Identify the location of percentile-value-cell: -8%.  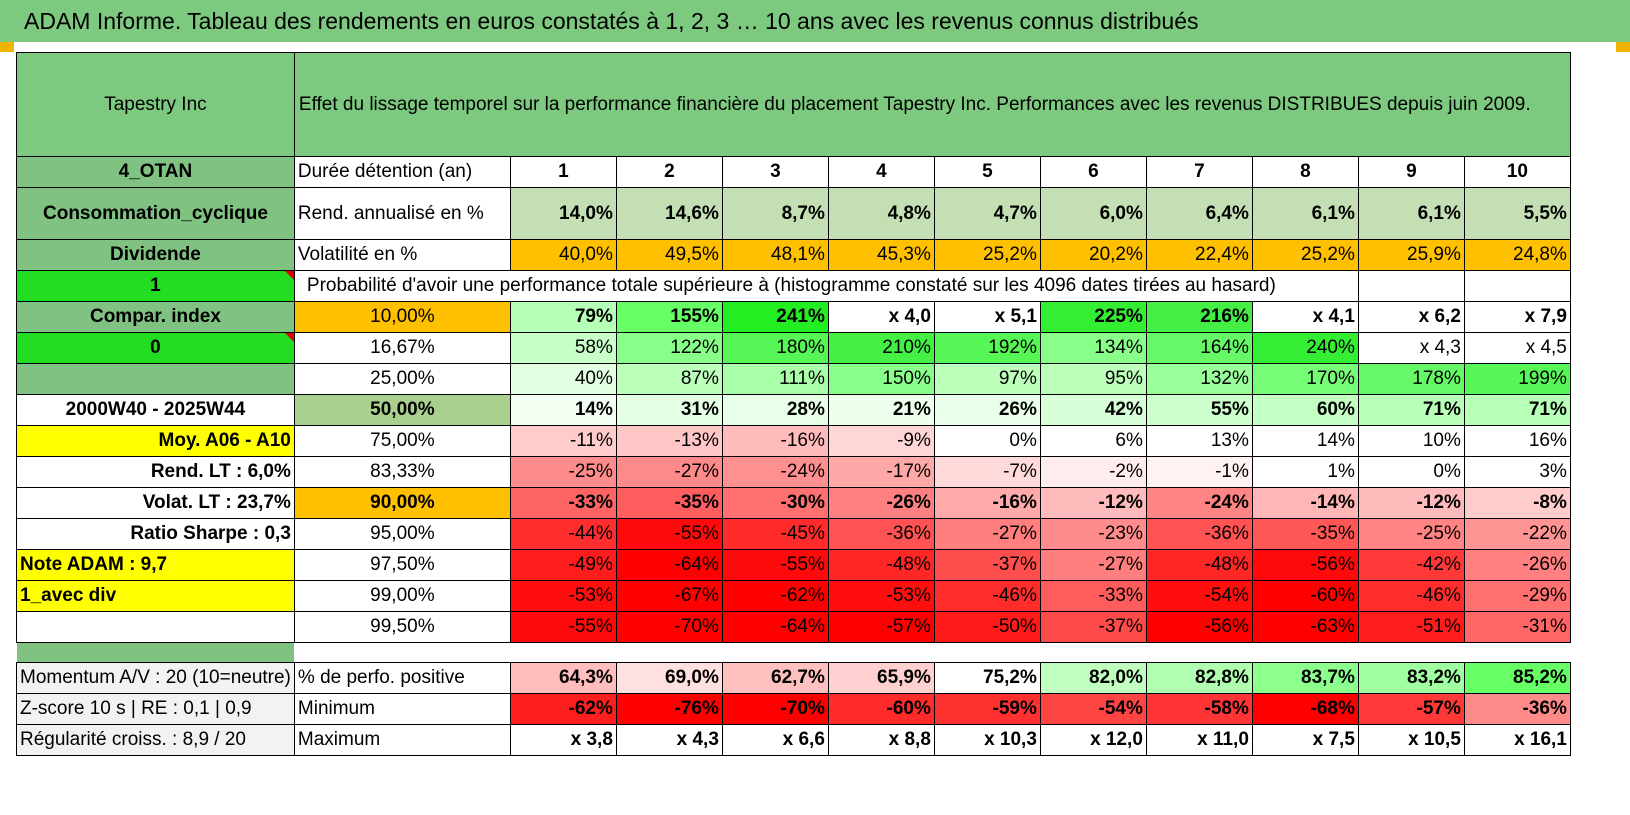
(1517, 503).